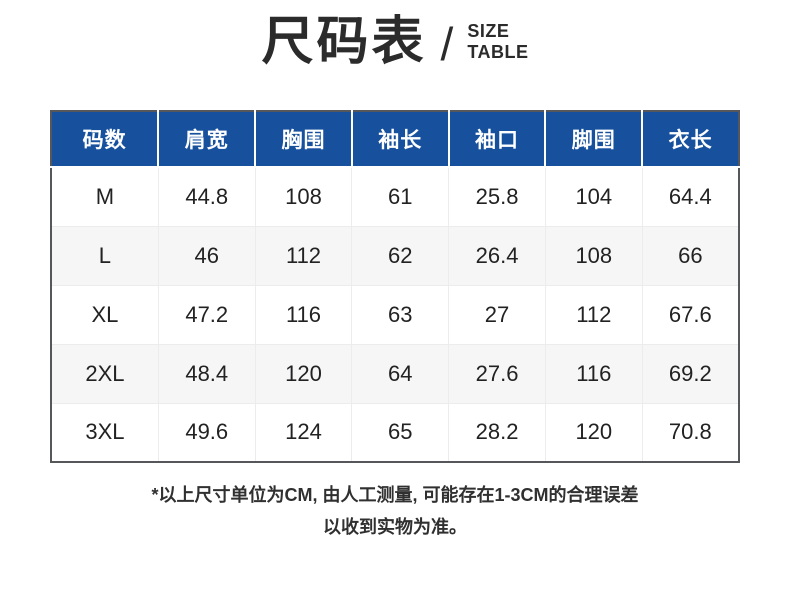 The width and height of the screenshot is (790, 601). Describe the element at coordinates (593, 196) in the screenshot. I see `measurement-cell: 104` at that location.